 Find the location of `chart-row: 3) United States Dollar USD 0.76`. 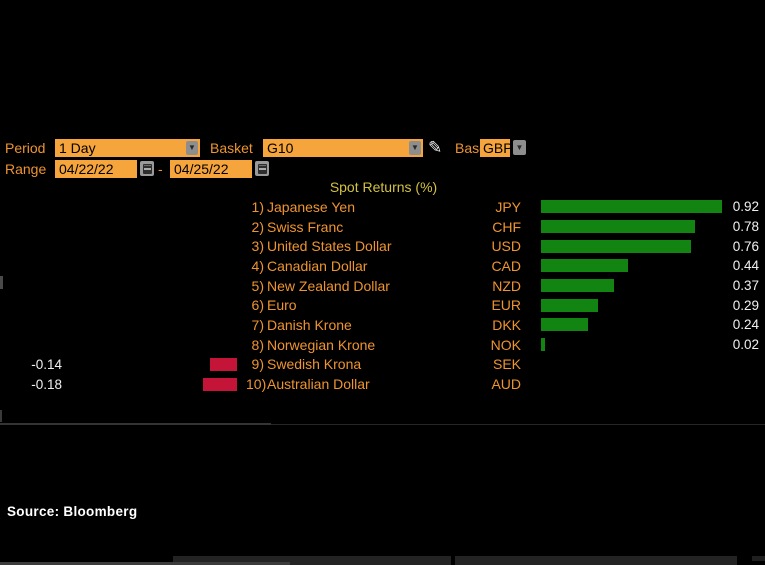

chart-row: 3) United States Dollar USD 0.76 is located at coordinates (382, 246).